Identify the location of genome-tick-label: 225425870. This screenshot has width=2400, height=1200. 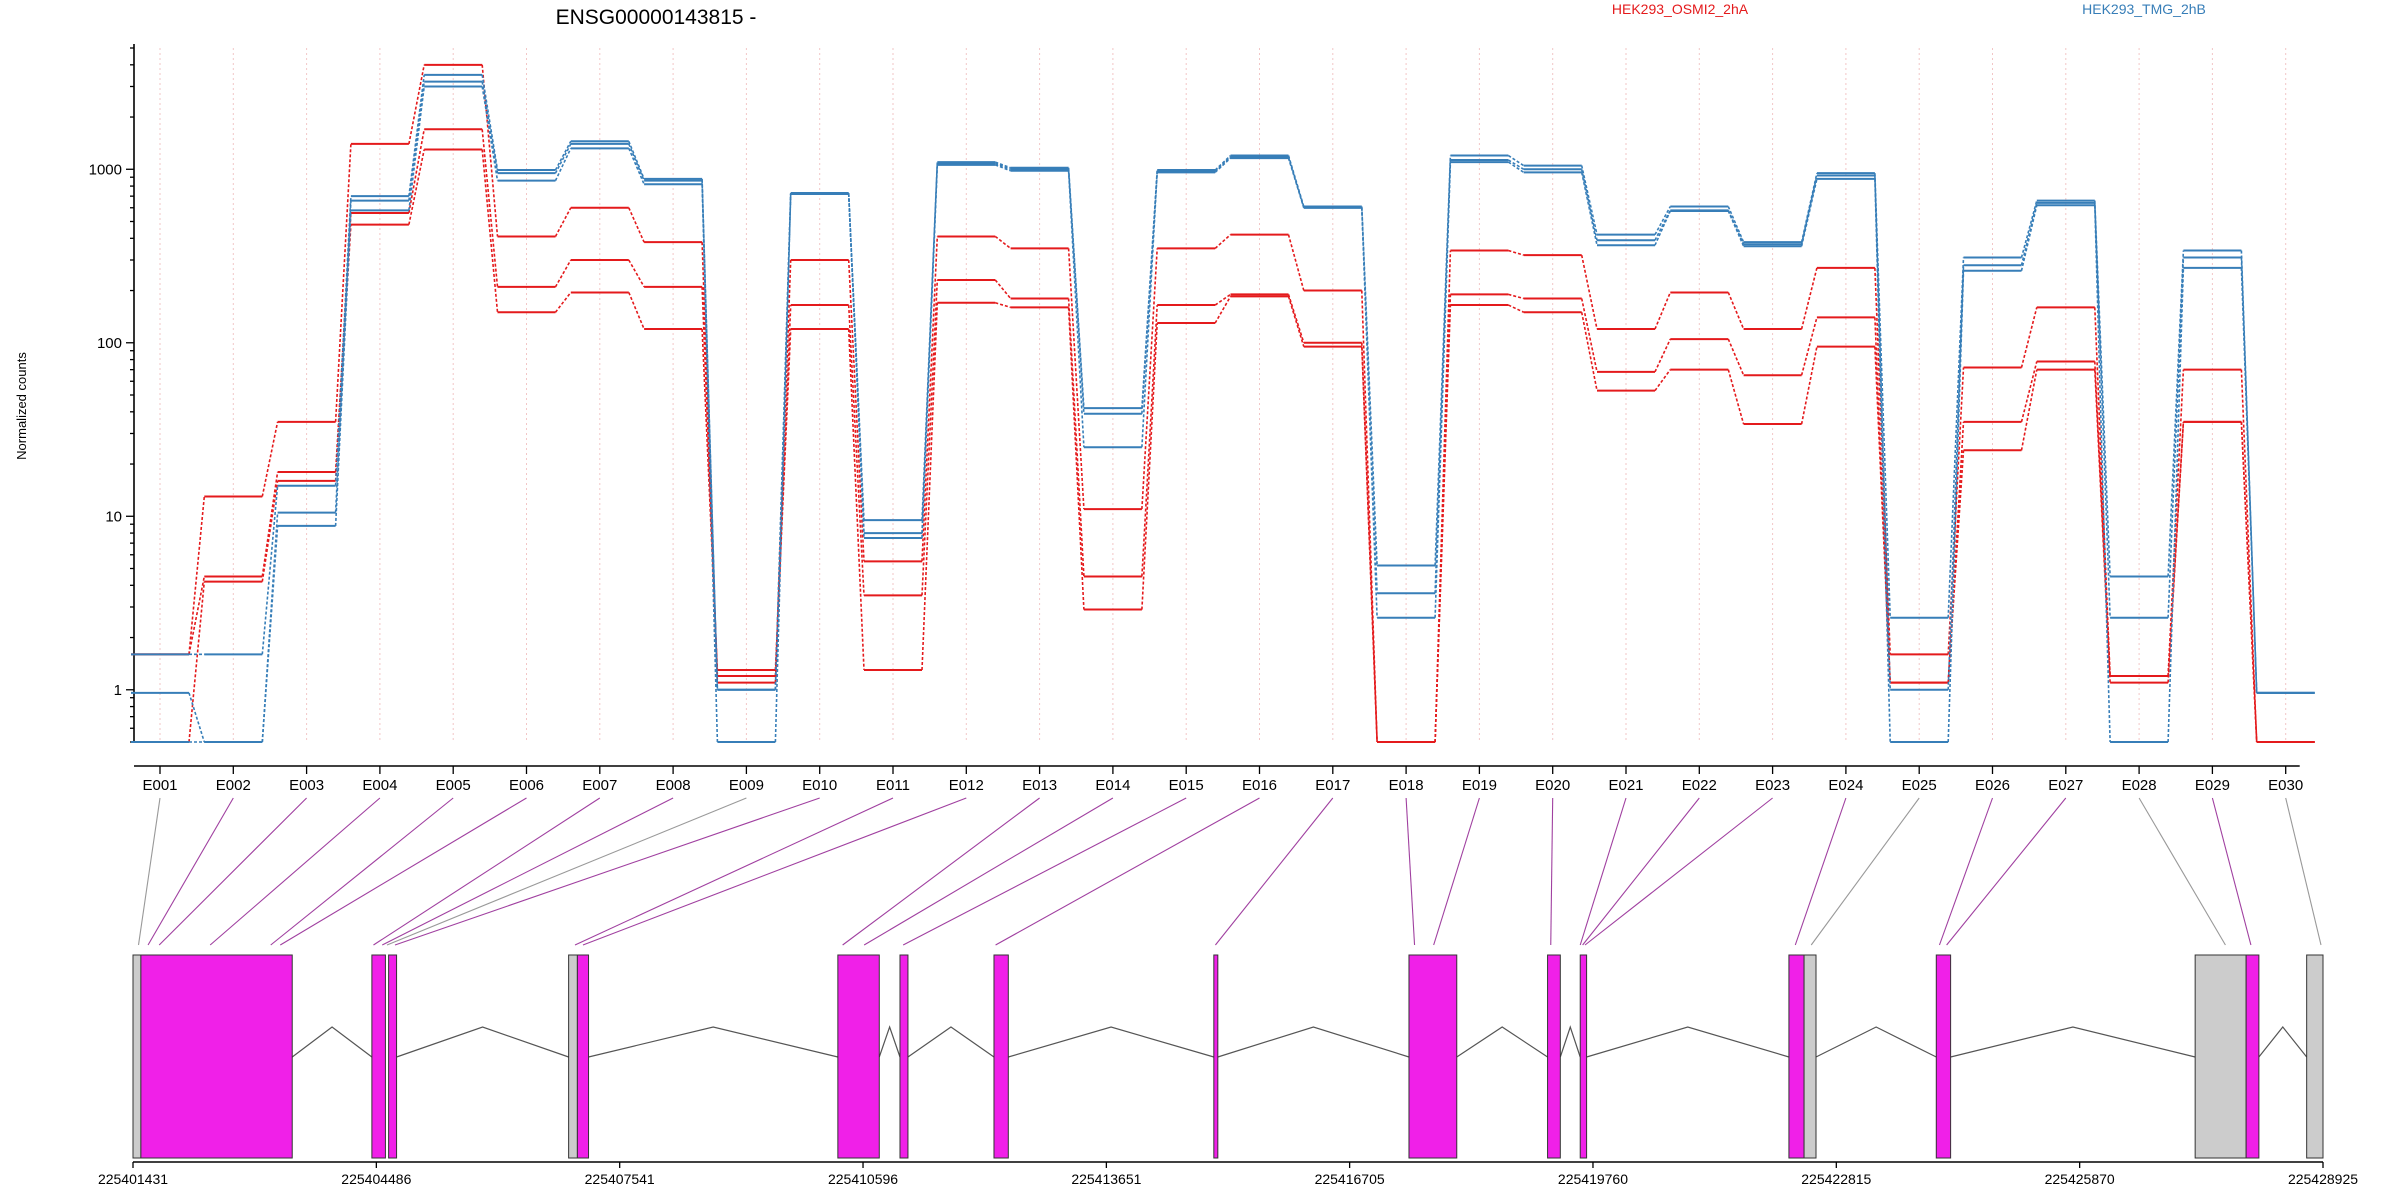
(2080, 1179).